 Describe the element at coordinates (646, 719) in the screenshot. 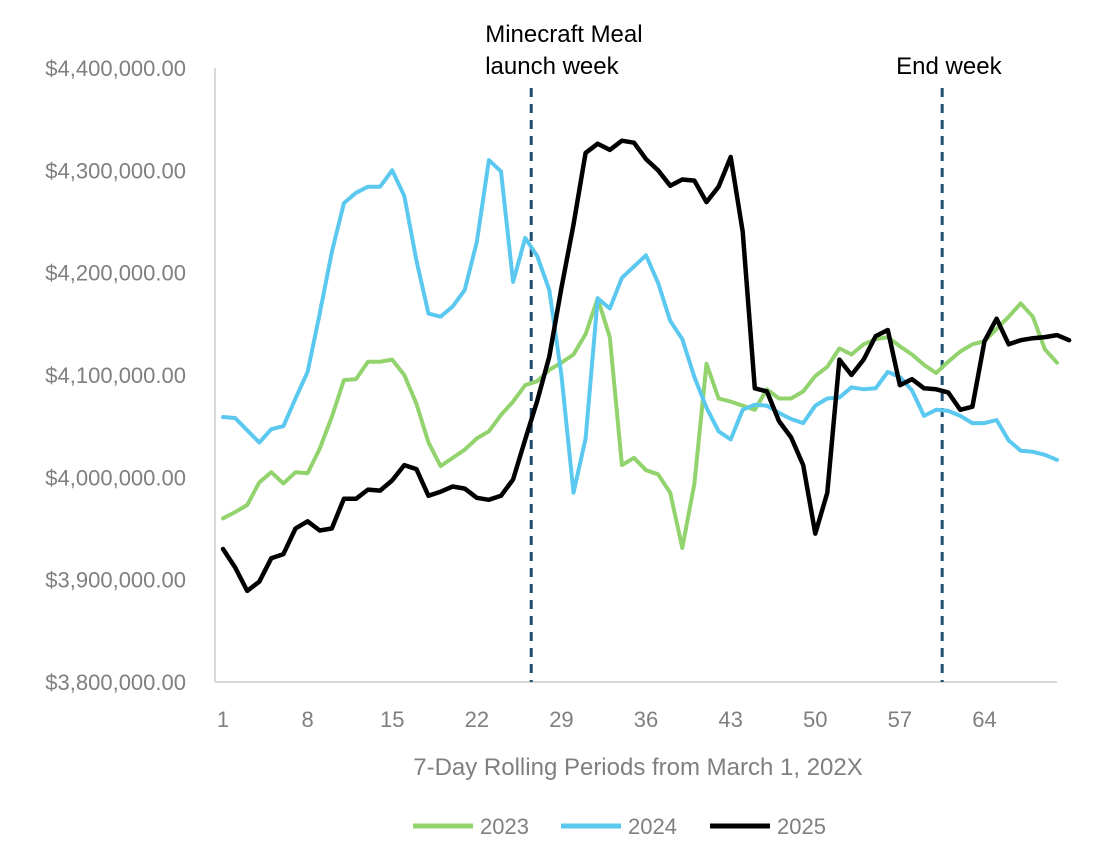

I see `x-tick-label: 36` at that location.